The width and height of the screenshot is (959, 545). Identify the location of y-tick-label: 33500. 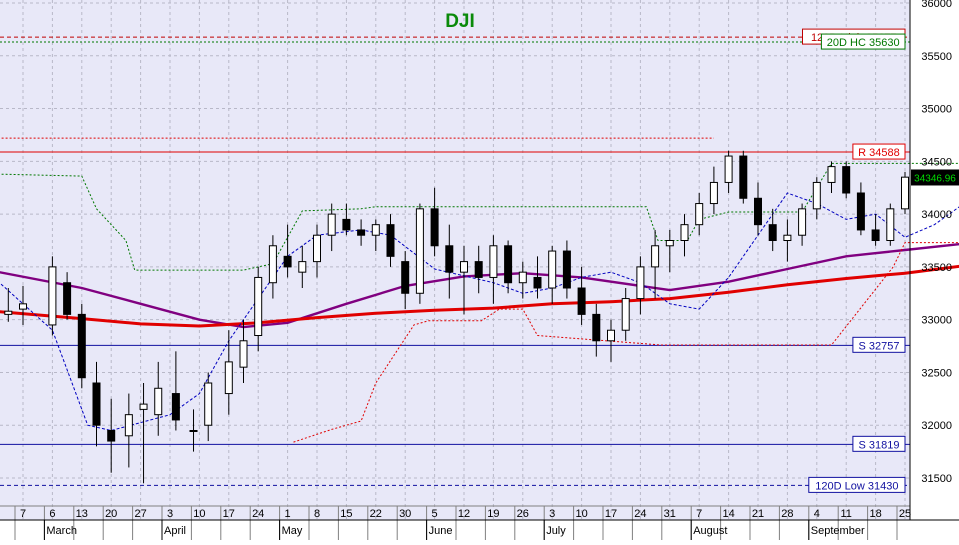
(936, 268).